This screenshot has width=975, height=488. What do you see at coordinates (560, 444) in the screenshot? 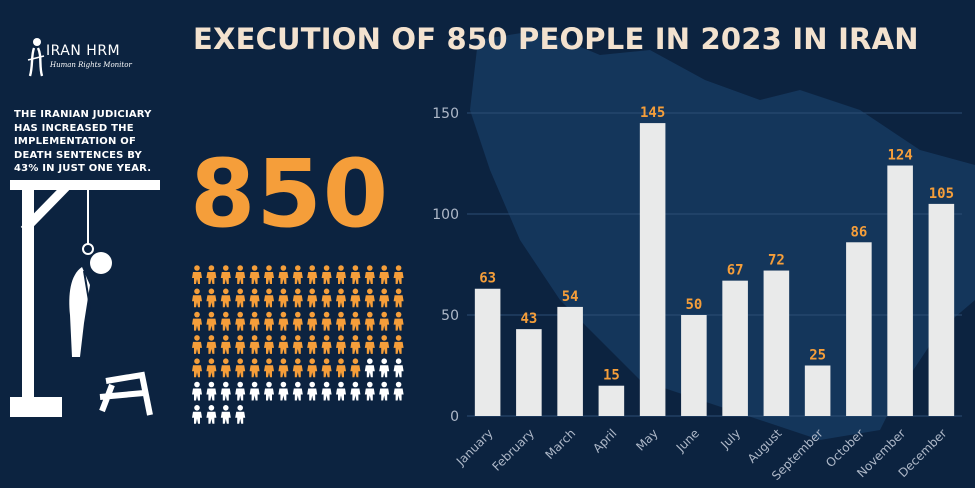
I see `x-tick-label: March` at bounding box center [560, 444].